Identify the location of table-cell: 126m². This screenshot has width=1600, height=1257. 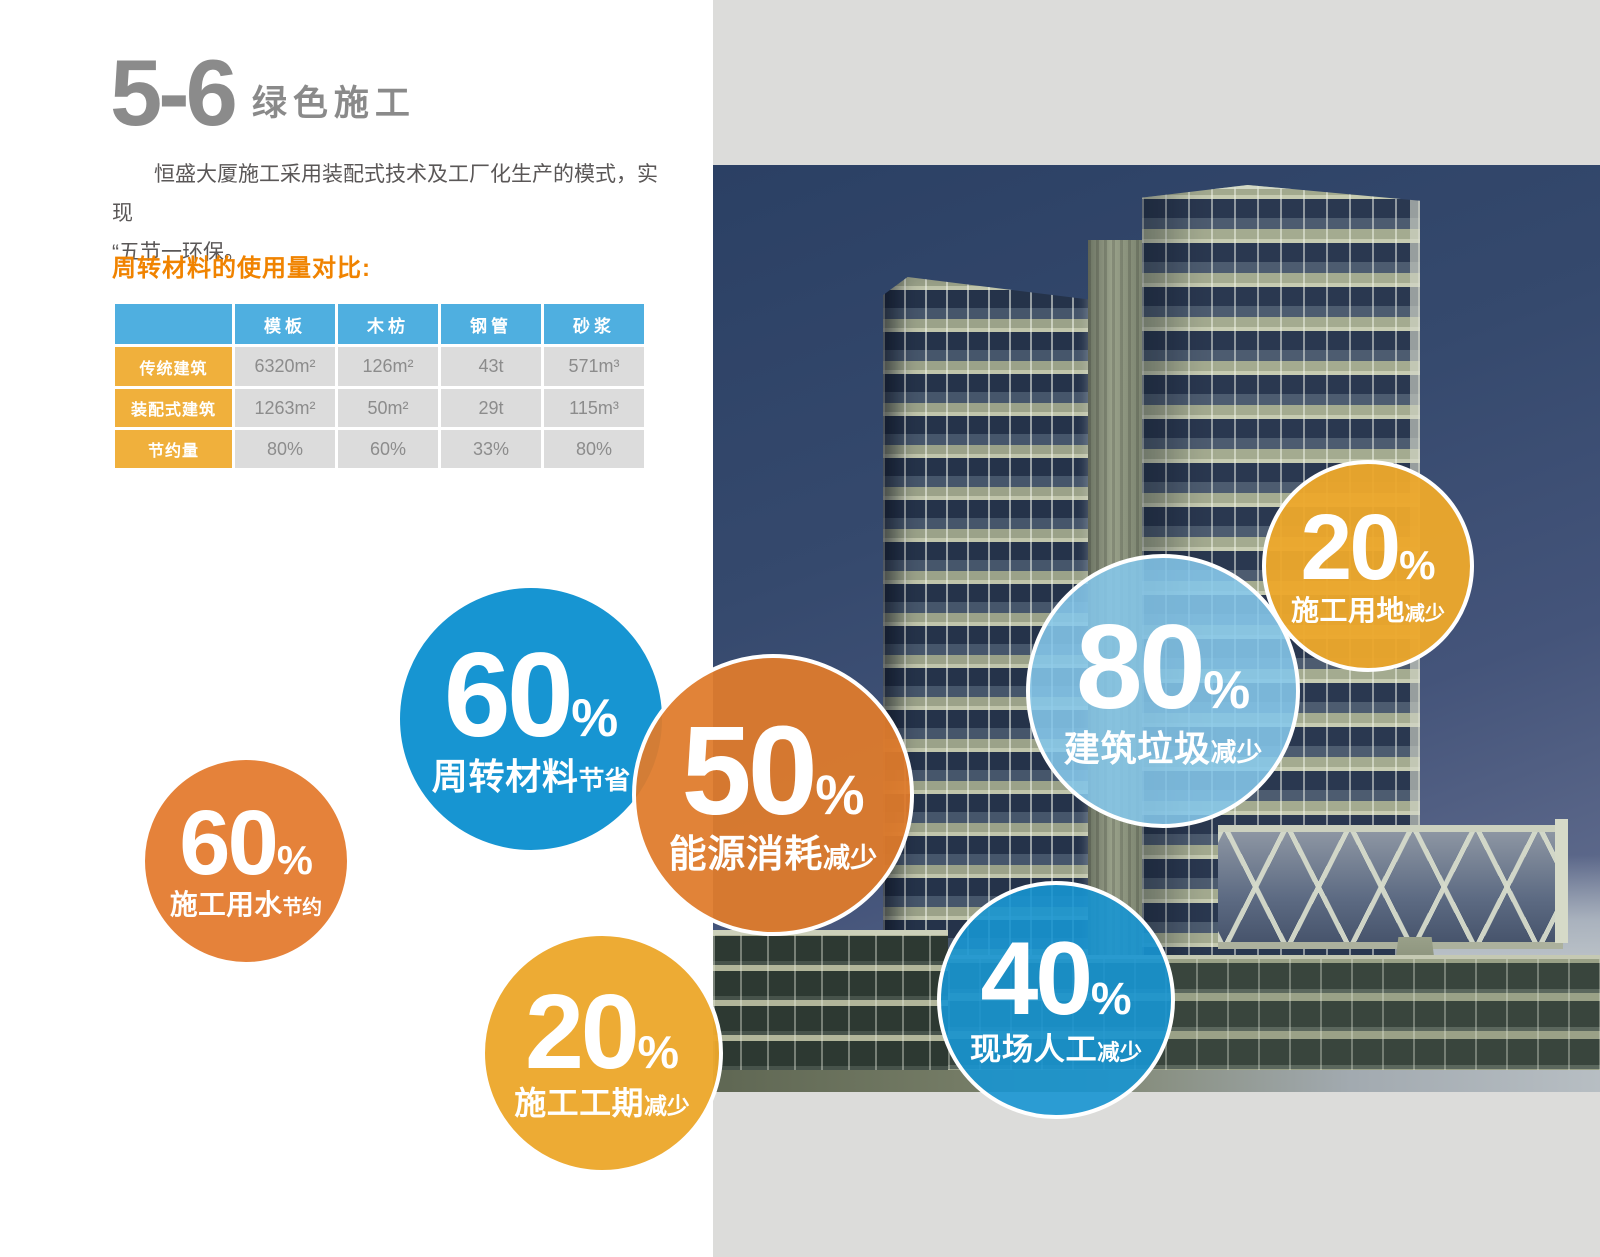
(388, 366).